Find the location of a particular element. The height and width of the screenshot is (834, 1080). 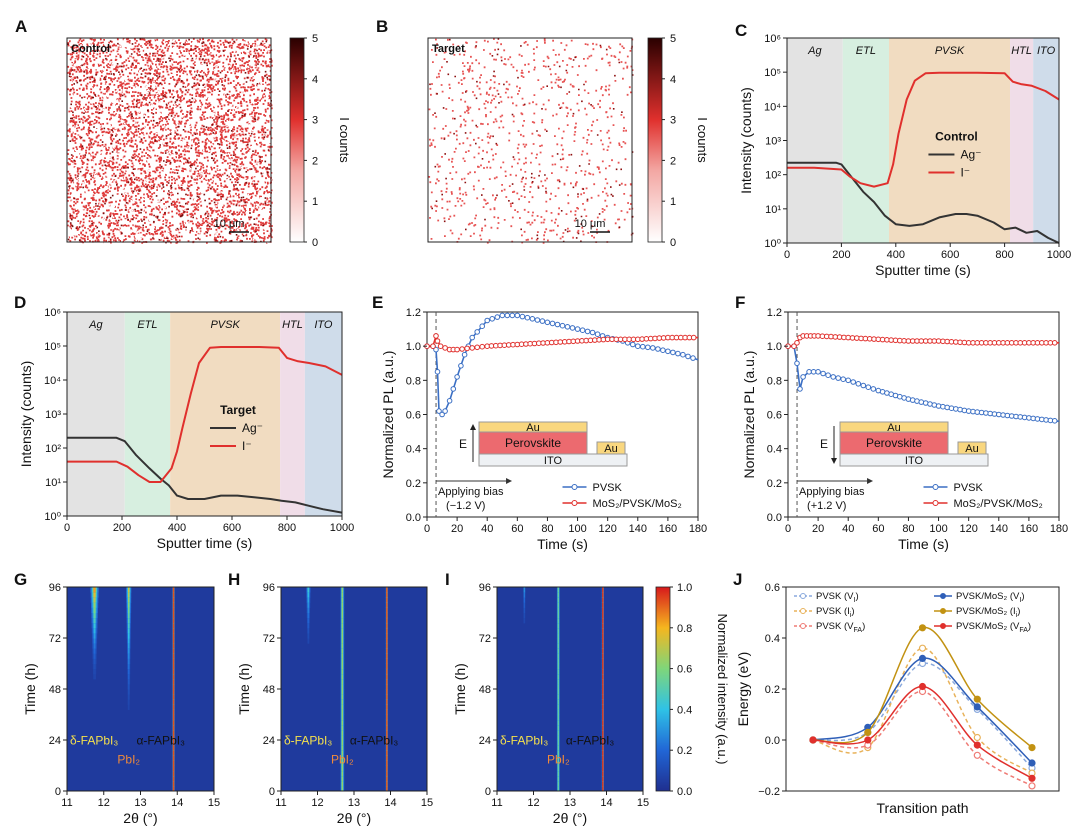

y-tick-label: 72 is located at coordinates (55, 639).